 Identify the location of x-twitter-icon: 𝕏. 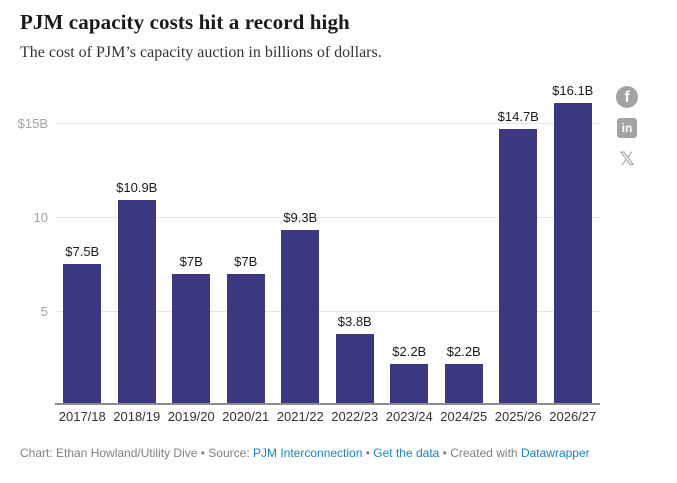
(627, 159).